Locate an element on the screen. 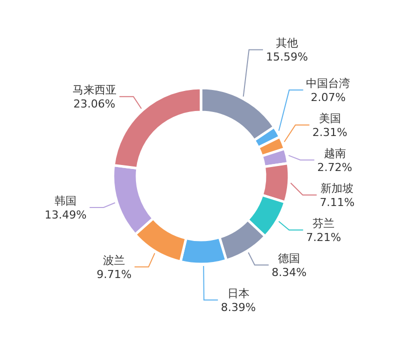 This screenshot has height=350, width=400. data-label: 7.11% is located at coordinates (337, 202).